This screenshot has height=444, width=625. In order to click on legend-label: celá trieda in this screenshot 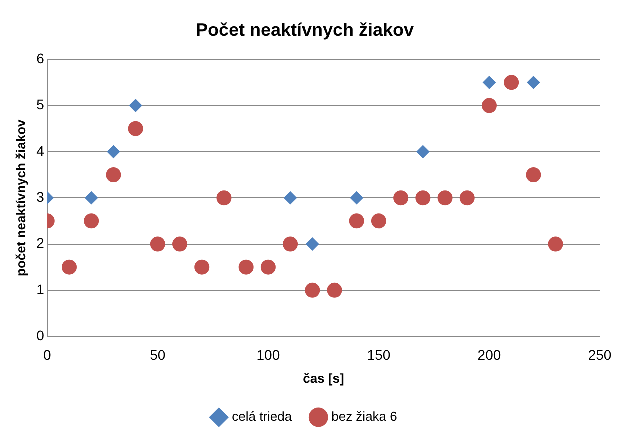, I will do `click(262, 416)`.